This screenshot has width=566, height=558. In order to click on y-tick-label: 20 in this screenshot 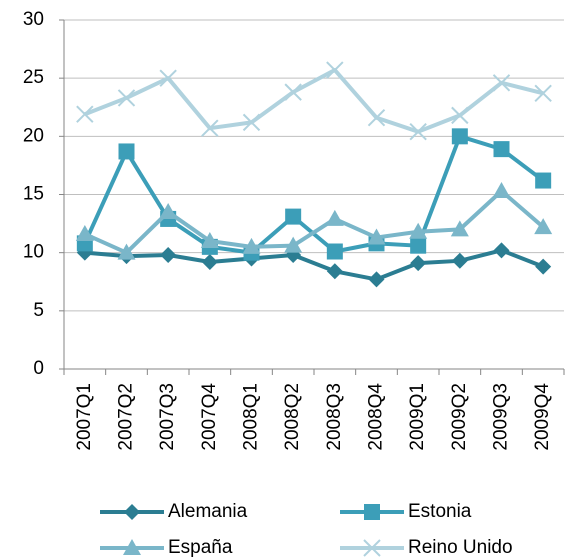, I will do `click(33, 135)`.